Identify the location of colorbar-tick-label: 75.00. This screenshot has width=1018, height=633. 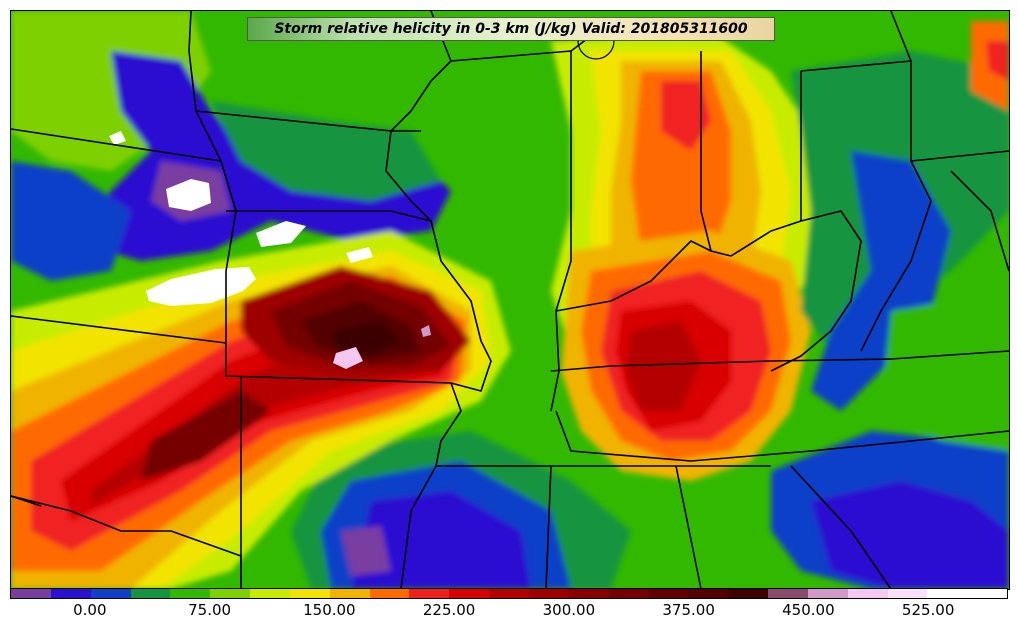
(210, 610).